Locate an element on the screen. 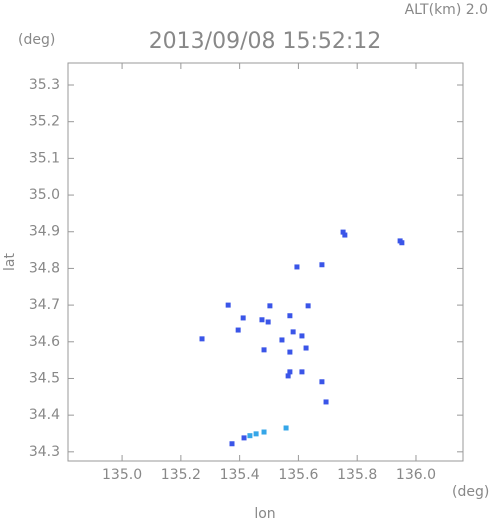 The height and width of the screenshot is (521, 491). x-tick-label: 136.0 is located at coordinates (416, 475).